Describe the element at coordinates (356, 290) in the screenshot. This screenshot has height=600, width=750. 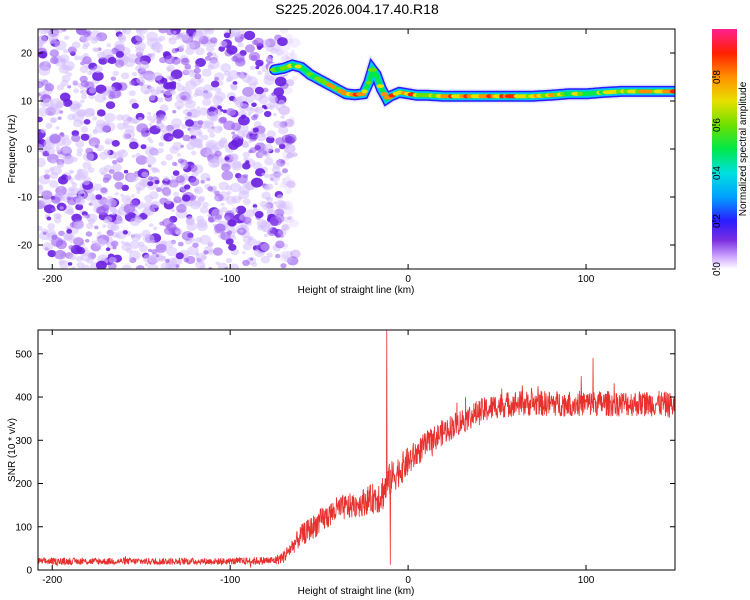
I see `spectrogram-x-label: Height of straight line (km)` at that location.